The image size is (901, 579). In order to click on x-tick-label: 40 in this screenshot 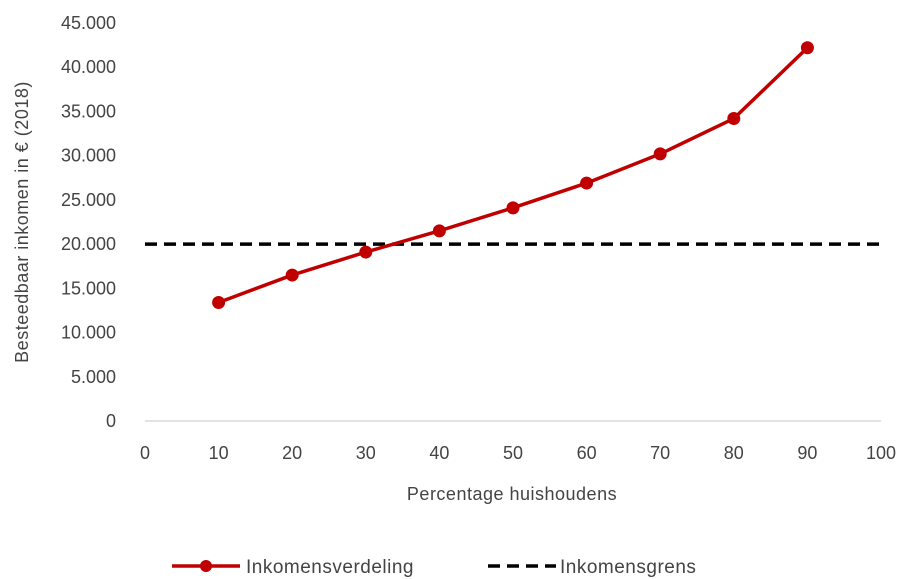, I will do `click(439, 453)`.